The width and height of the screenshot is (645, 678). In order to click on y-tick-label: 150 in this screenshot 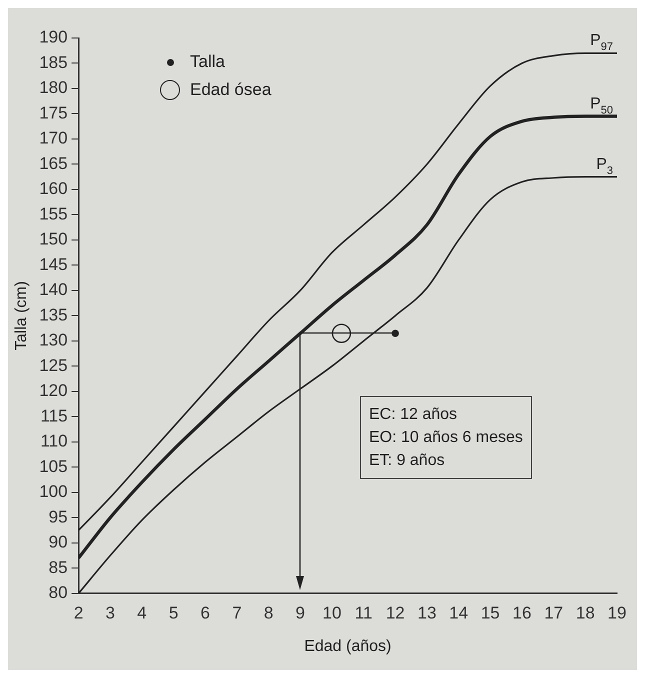, I will do `click(53, 239)`.